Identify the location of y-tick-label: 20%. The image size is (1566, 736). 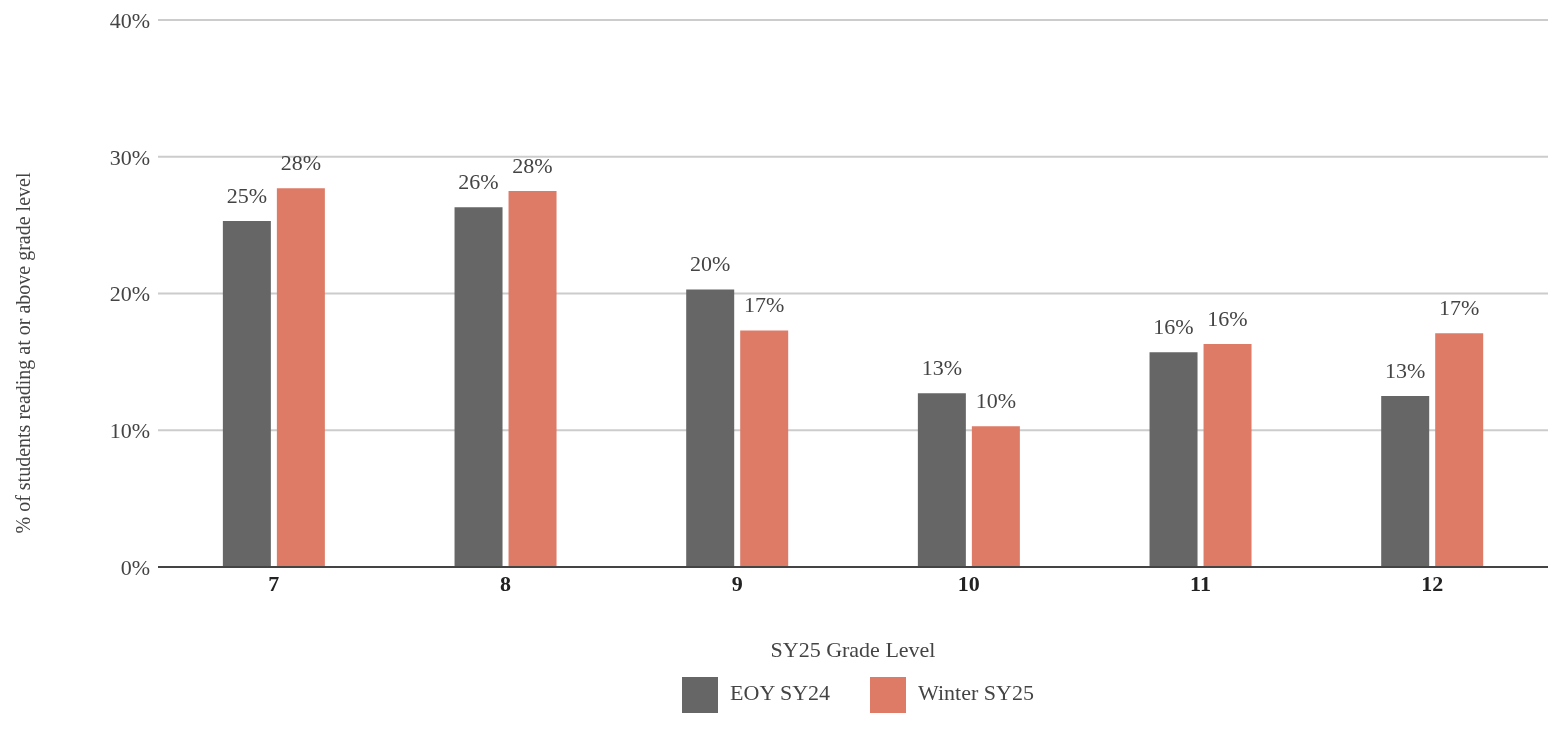
(129, 294).